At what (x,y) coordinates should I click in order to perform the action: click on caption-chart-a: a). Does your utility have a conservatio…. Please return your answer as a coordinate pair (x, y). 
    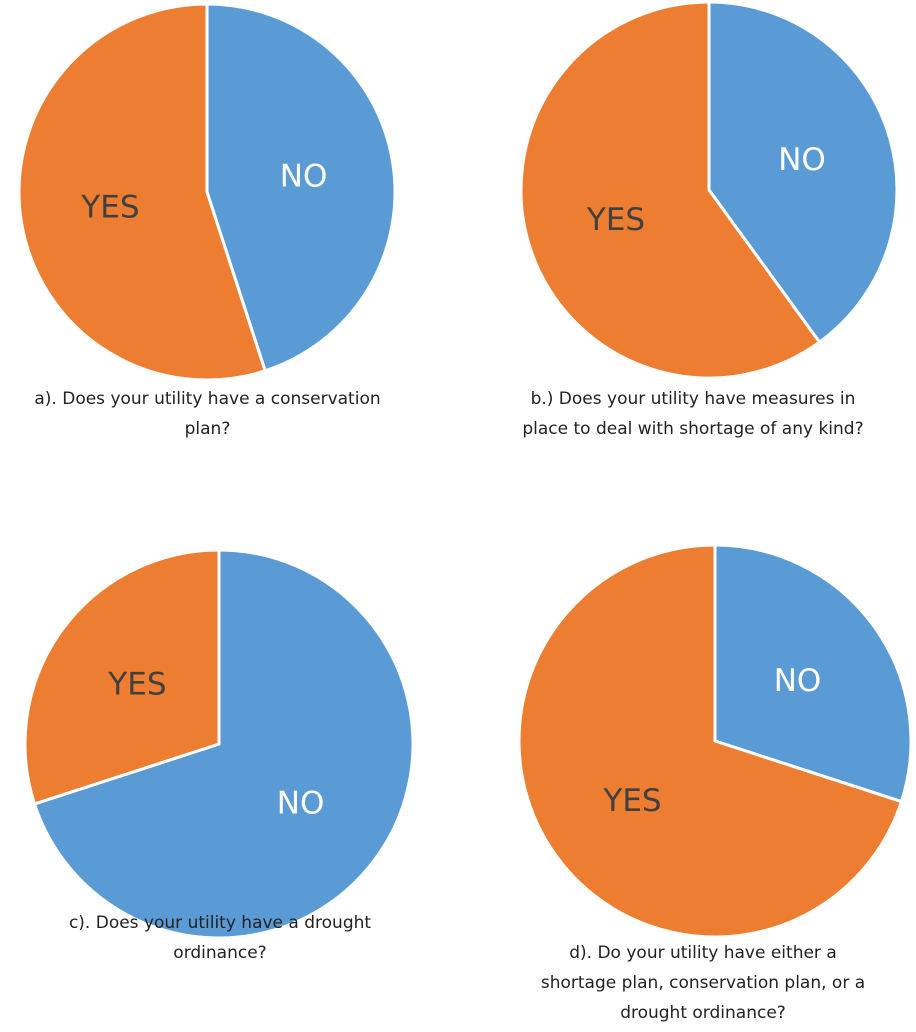
    Looking at the image, I should click on (207, 414).